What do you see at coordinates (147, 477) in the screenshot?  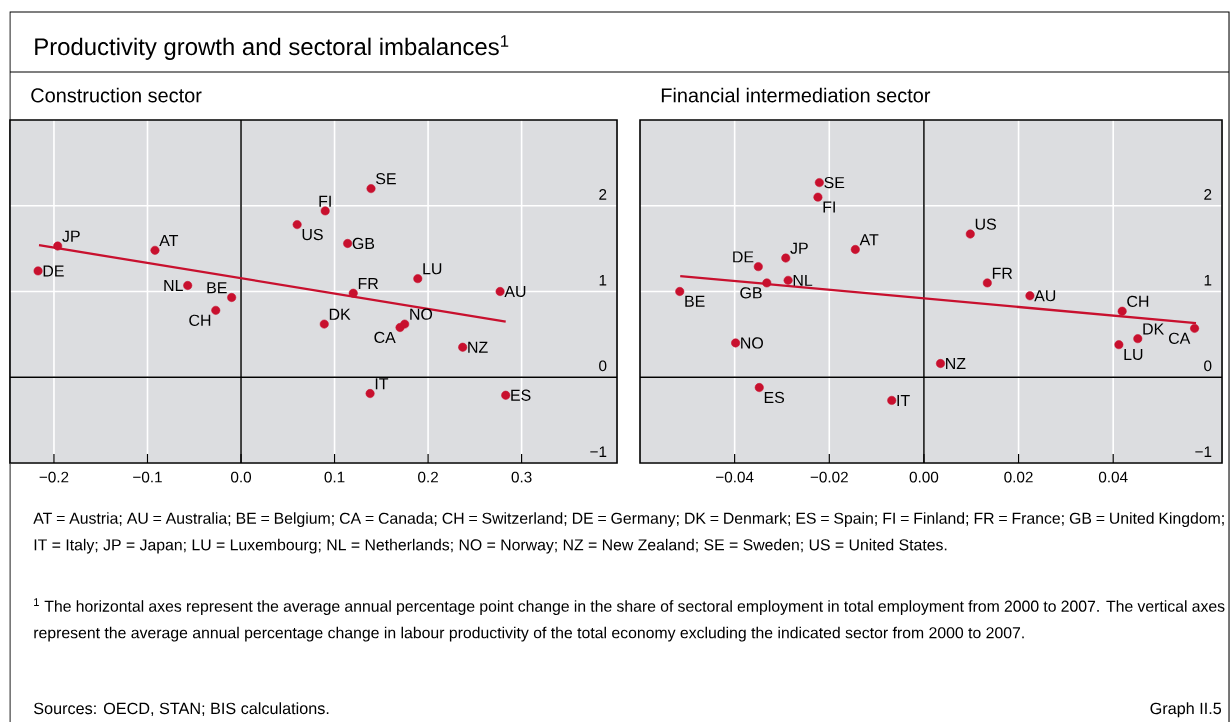 I see `x-tick-label: −0.1` at bounding box center [147, 477].